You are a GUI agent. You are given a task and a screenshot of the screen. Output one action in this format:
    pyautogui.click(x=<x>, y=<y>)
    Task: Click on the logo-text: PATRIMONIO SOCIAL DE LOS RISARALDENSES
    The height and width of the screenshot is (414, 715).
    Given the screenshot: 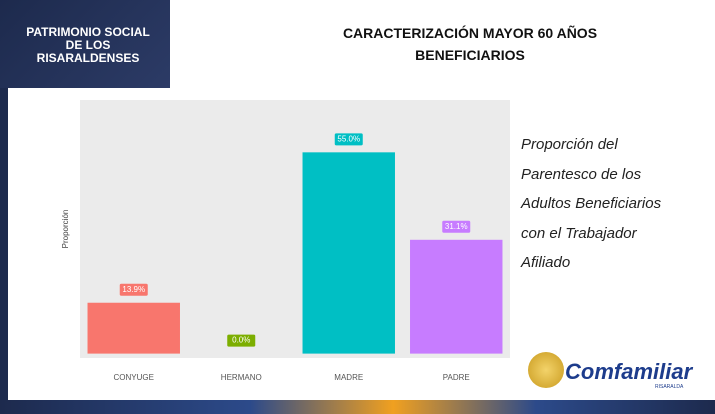 What is the action you would take?
    pyautogui.click(x=88, y=45)
    